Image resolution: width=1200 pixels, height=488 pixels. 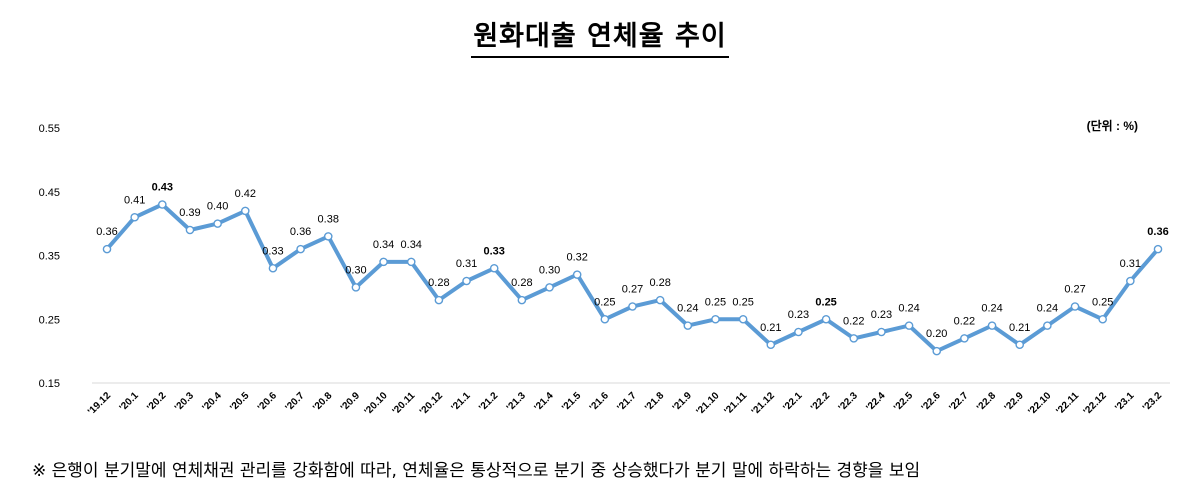 What do you see at coordinates (323, 402) in the screenshot?
I see `x-tick-label: '20.8` at bounding box center [323, 402].